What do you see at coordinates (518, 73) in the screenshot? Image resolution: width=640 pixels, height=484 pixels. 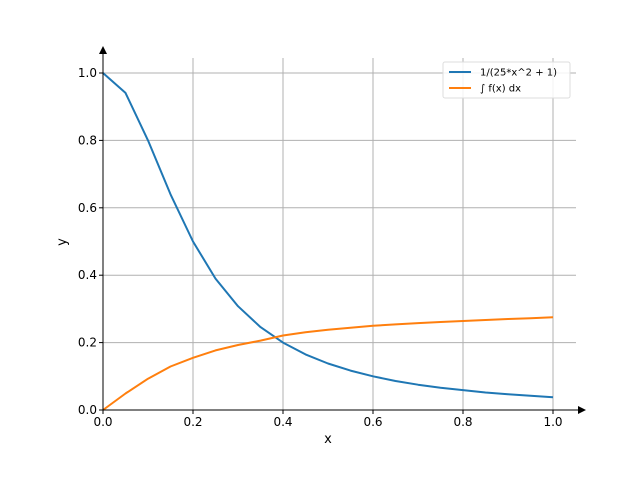 I see `legend-label-series-1: 1/(25*x^2 + 1)` at bounding box center [518, 73].